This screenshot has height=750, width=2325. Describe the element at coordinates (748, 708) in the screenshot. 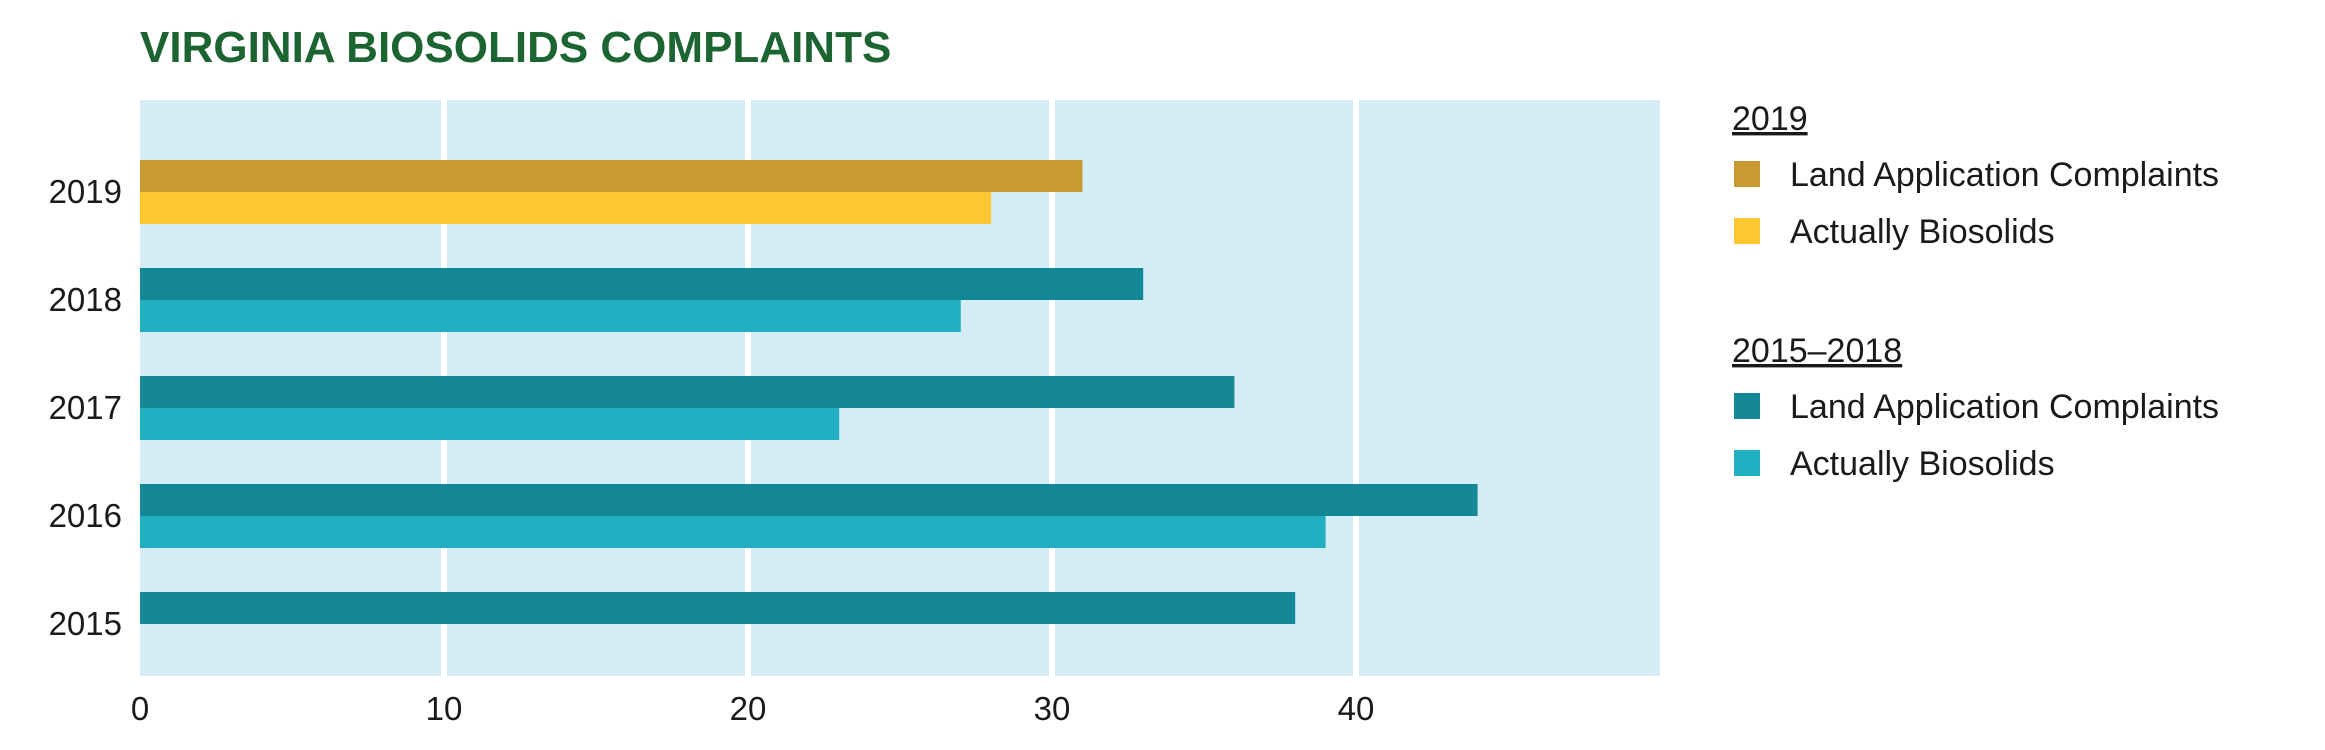

I see `x-tick-label: 20` at that location.